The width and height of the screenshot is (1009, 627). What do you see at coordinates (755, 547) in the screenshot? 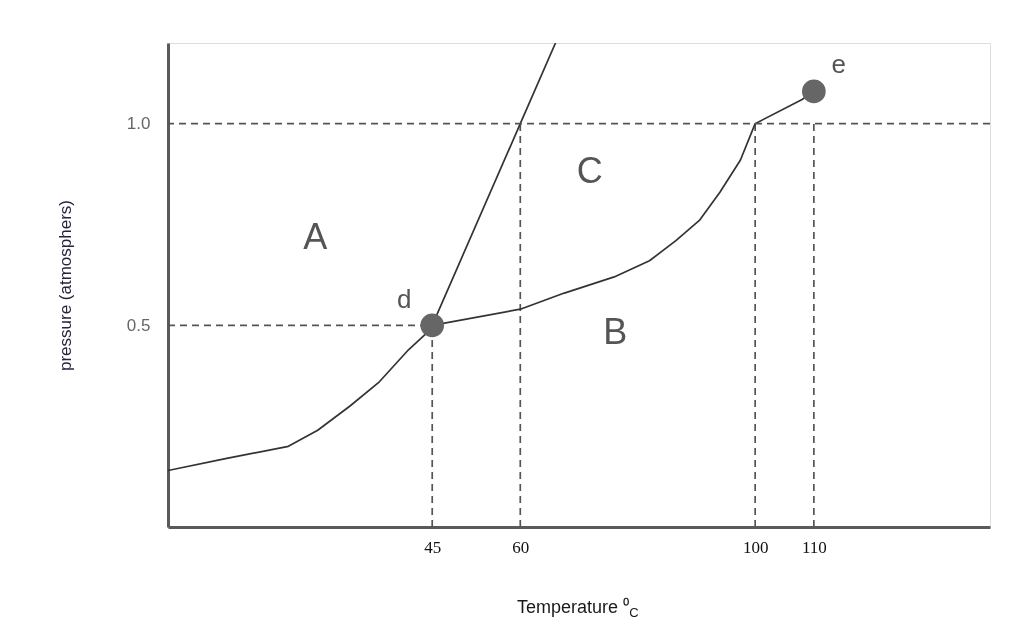
I see `x-tick-label: 100` at bounding box center [755, 547].